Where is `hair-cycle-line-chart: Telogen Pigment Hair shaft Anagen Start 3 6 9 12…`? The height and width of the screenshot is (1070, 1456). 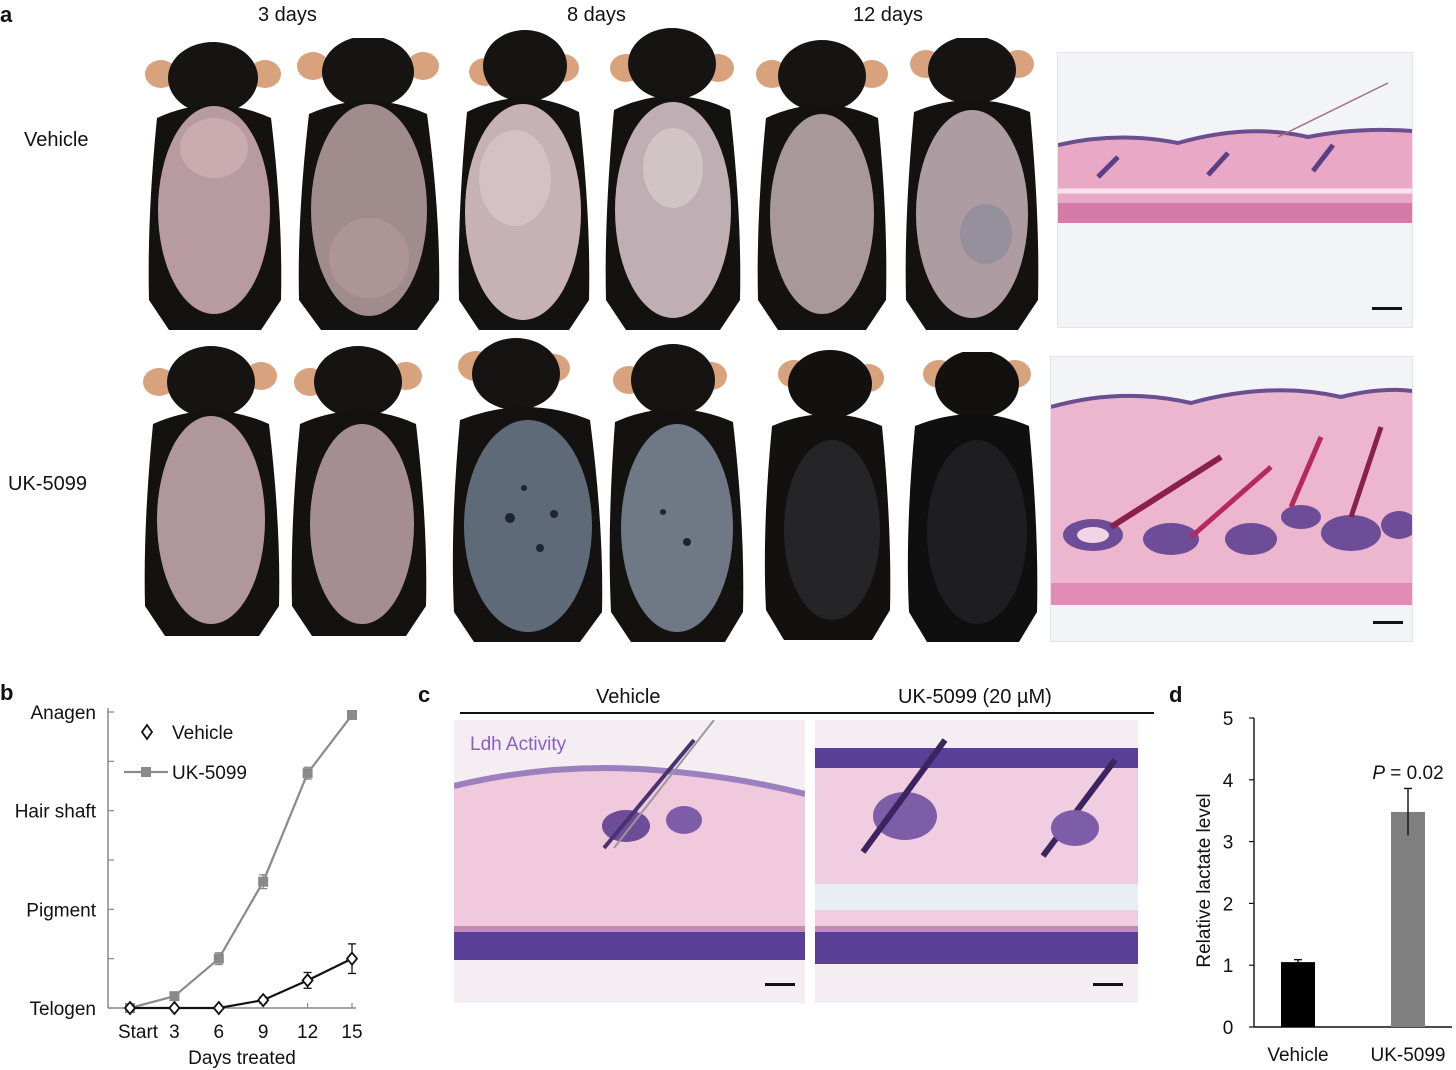 hair-cycle-line-chart: Telogen Pigment Hair shaft Anagen Start 3 6 9 12… is located at coordinates (189, 886).